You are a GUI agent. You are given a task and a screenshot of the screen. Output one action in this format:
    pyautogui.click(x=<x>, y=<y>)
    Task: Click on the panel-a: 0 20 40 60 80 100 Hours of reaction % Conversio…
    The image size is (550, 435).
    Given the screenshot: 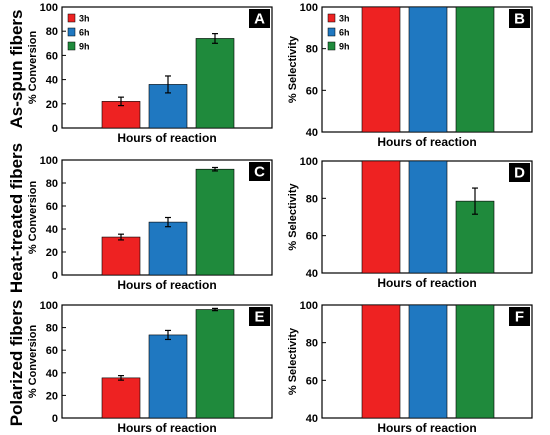 What is the action you would take?
    pyautogui.click(x=150, y=73)
    